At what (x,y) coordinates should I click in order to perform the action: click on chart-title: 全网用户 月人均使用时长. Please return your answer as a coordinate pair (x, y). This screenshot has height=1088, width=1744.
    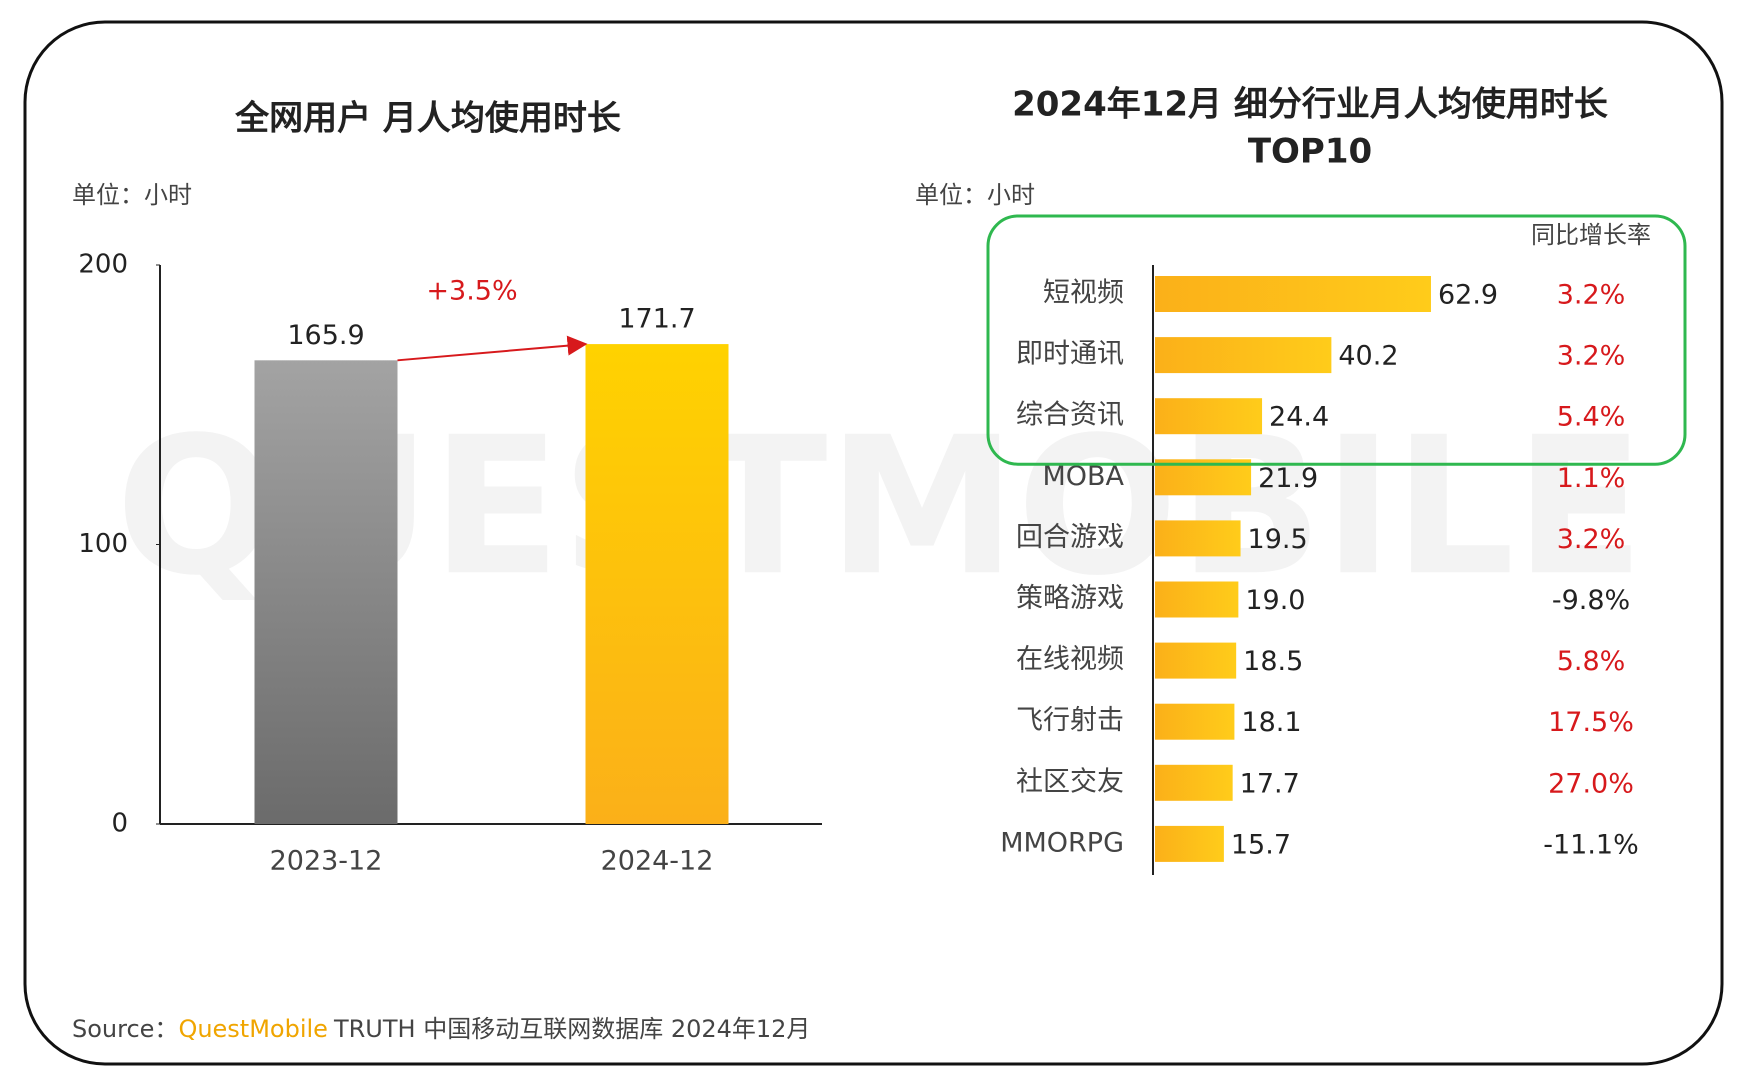
    Looking at the image, I should click on (427, 119).